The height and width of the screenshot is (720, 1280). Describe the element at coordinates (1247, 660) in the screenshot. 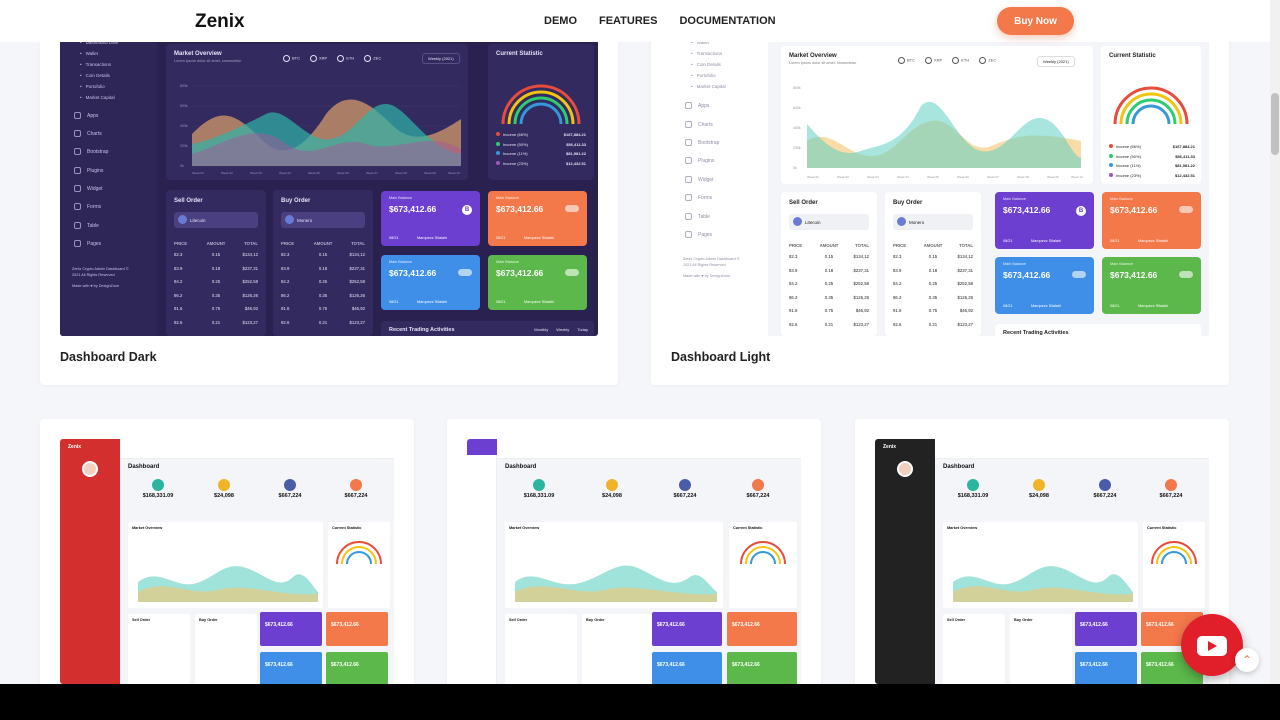

I see `scroll-to-top-button: ⌃` at that location.